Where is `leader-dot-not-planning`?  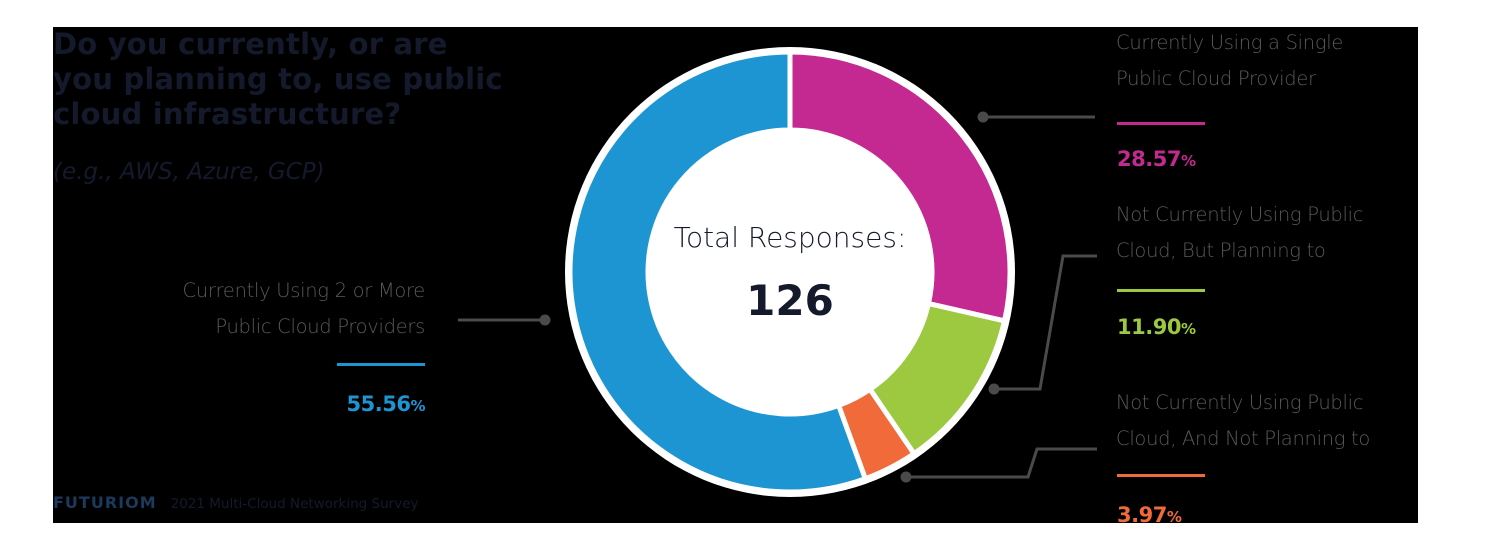
leader-dot-not-planning is located at coordinates (906, 477).